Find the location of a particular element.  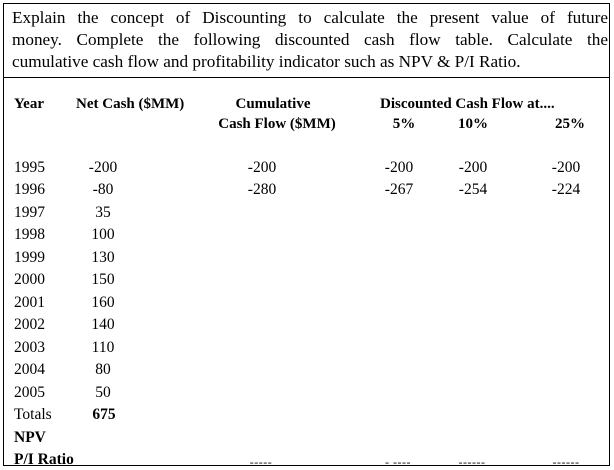

row-year: 2002 is located at coordinates (29, 324).